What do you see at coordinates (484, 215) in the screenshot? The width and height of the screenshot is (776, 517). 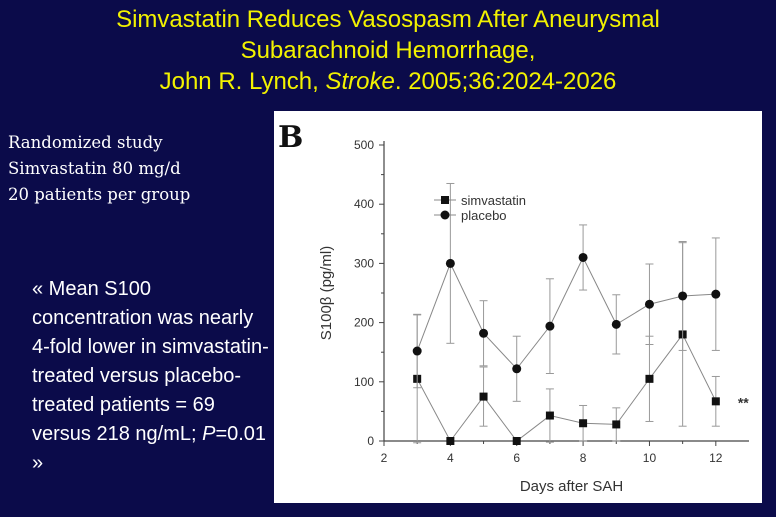 I see `legend-label: placebo` at bounding box center [484, 215].